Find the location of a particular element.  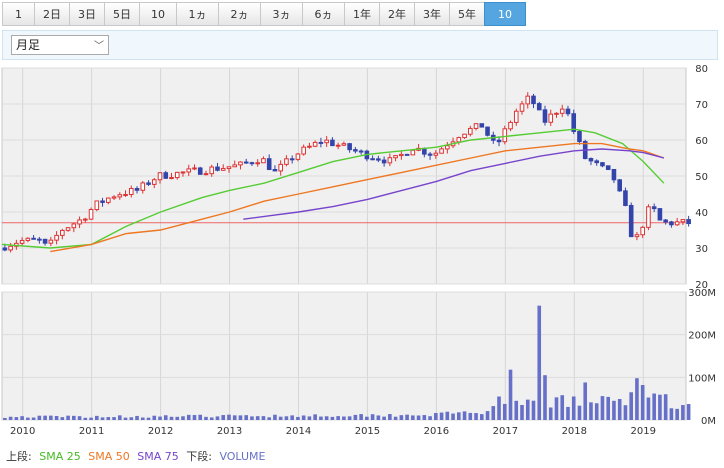

x-tick-label: 2018 is located at coordinates (574, 431).